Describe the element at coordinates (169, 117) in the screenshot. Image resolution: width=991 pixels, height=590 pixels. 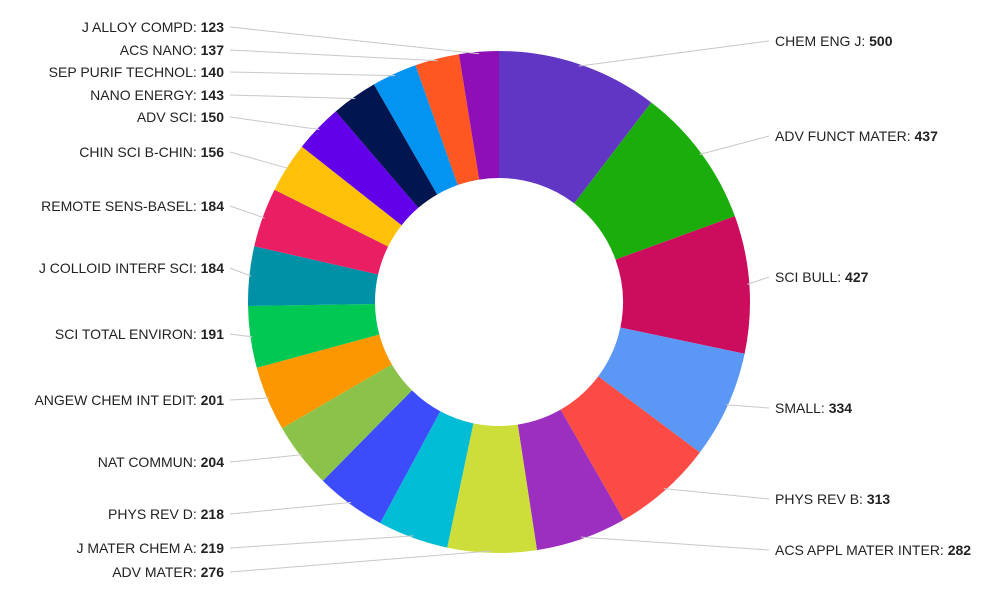
I see `slice-label-name: ADV SCI:` at that location.